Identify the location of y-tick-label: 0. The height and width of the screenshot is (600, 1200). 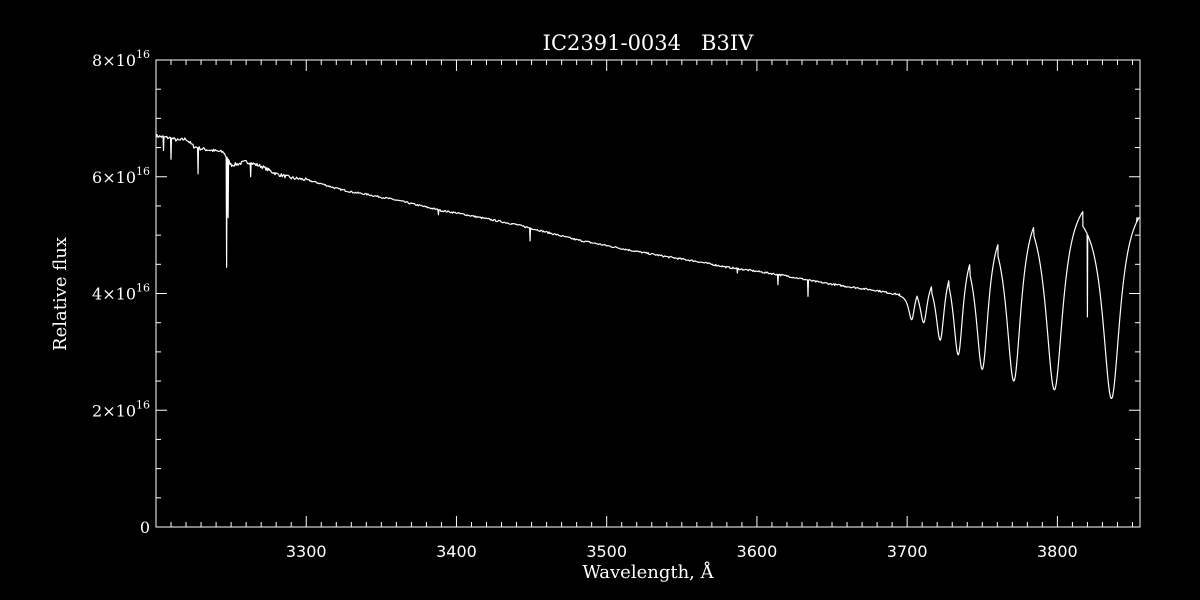
(145, 527).